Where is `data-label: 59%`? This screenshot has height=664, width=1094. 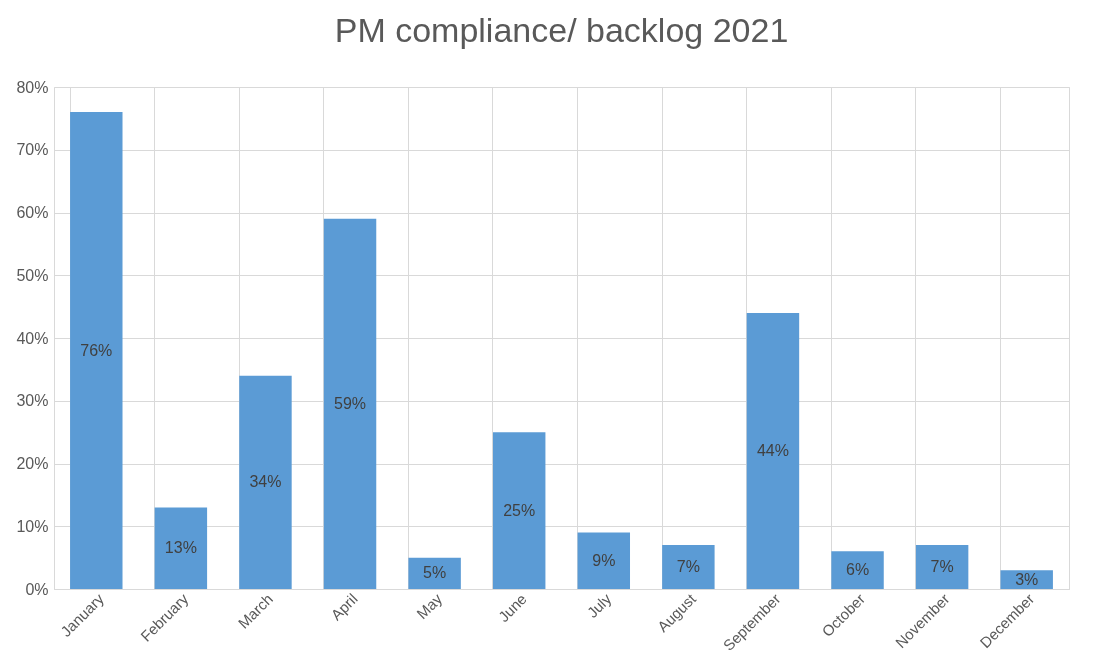 data-label: 59% is located at coordinates (350, 403).